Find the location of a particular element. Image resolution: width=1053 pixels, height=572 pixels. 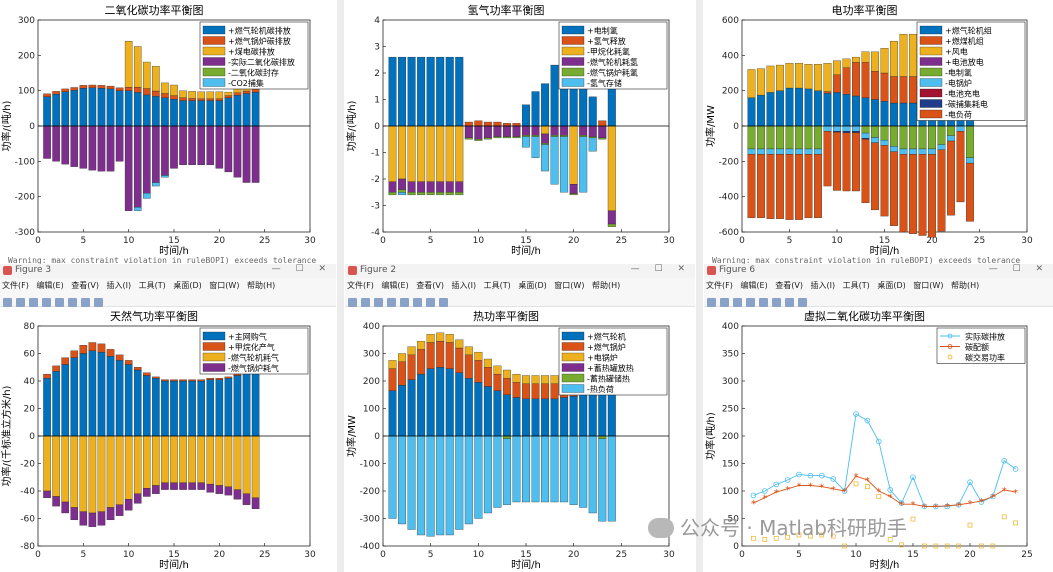

legend-entry: -二氧化碳封存 is located at coordinates (253, 73).